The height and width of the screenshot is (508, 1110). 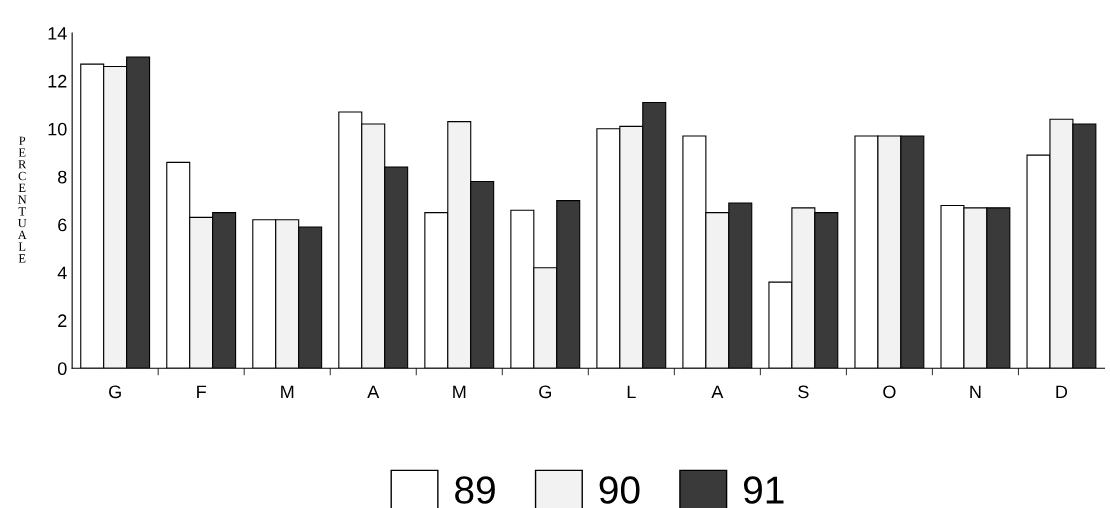 What do you see at coordinates (57, 129) in the screenshot?
I see `y-tick-label: 10` at bounding box center [57, 129].